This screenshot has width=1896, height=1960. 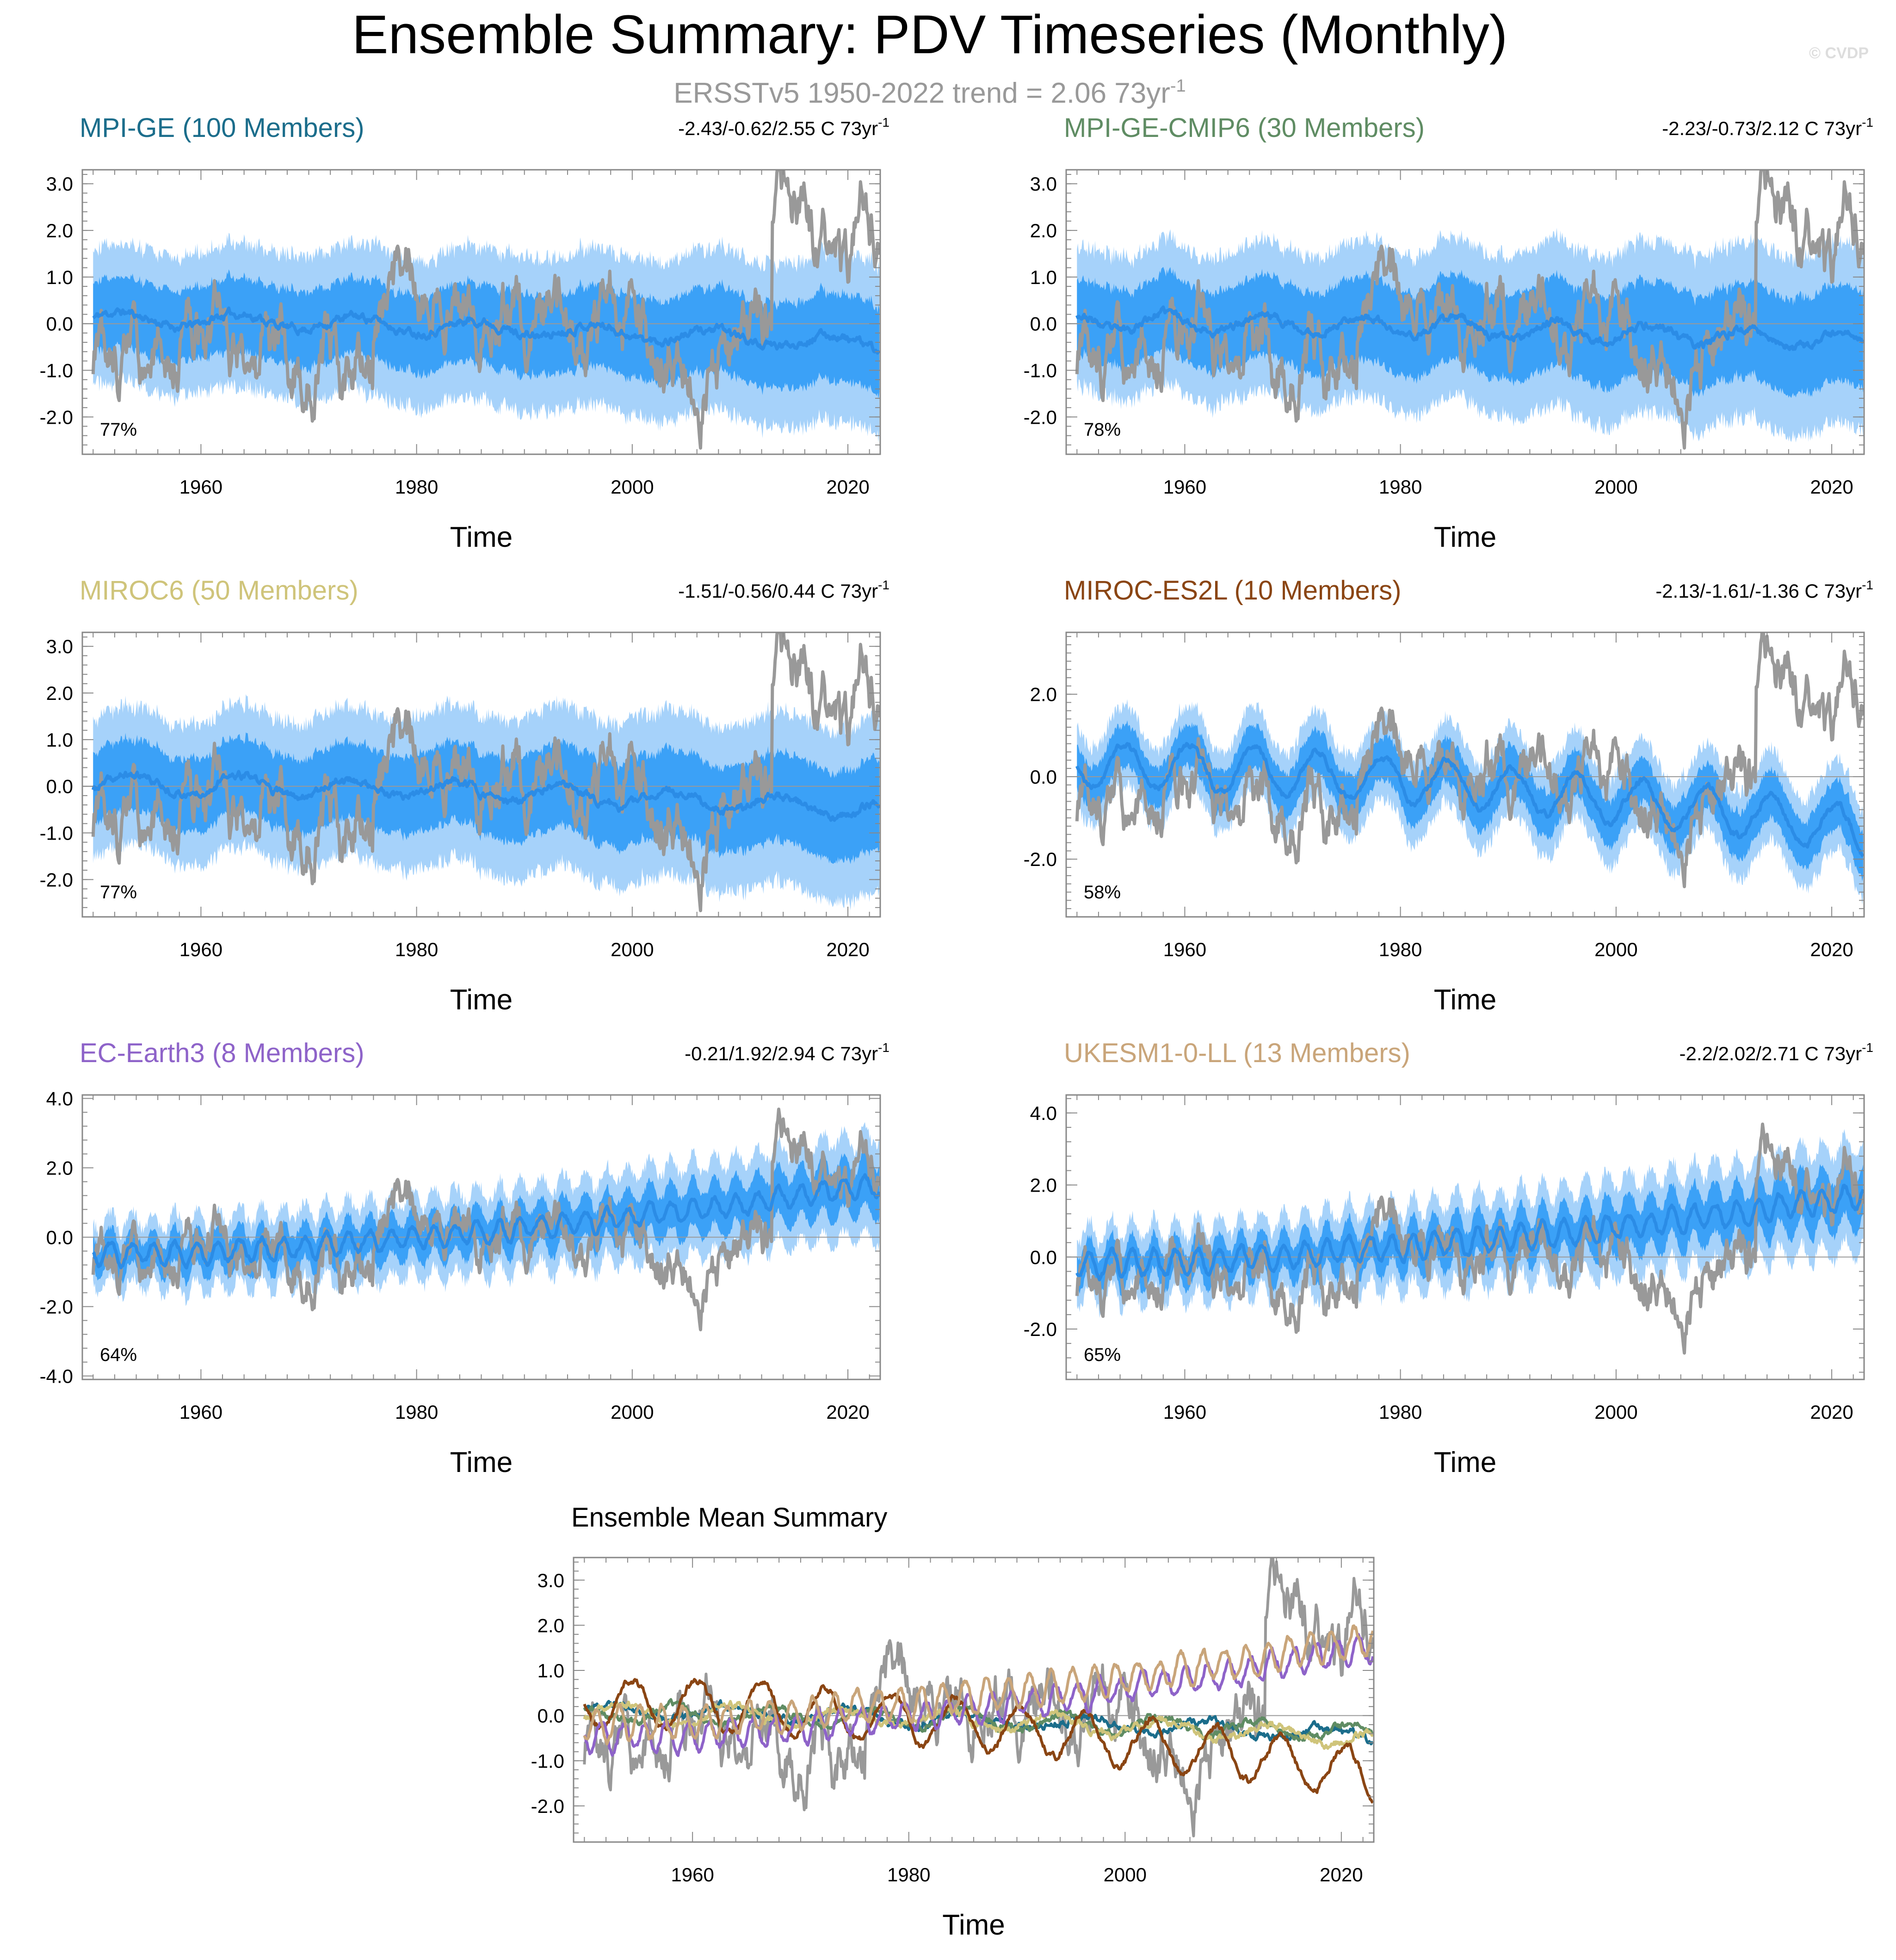 I want to click on panel-mpi-ge-100-members-ytick-label: 0.0, so click(x=59, y=324).